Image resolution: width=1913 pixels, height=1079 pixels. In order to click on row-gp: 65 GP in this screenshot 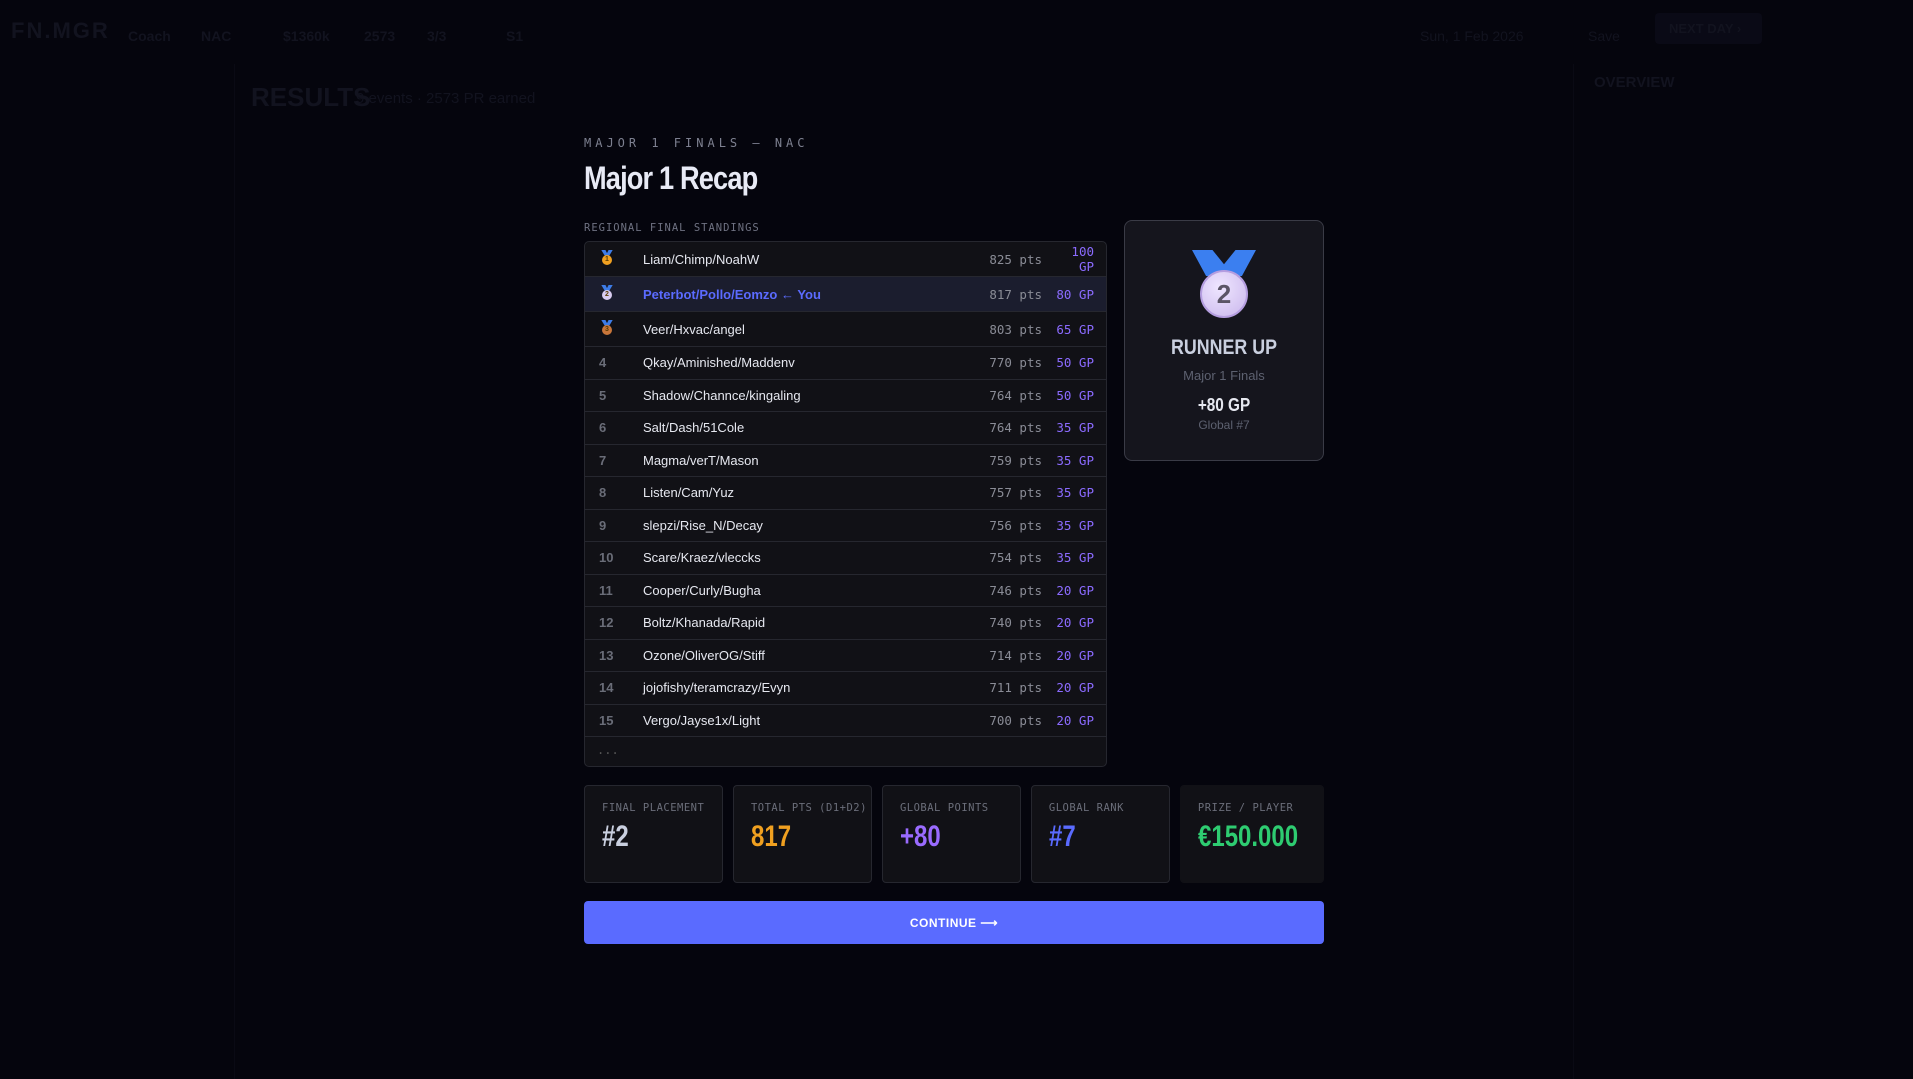, I will do `click(1075, 329)`.